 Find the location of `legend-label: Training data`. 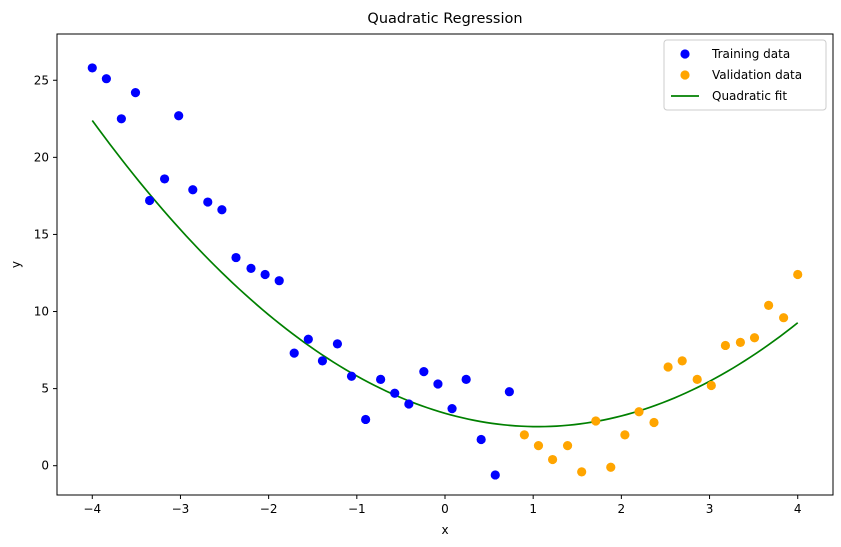

legend-label: Training data is located at coordinates (750, 54).